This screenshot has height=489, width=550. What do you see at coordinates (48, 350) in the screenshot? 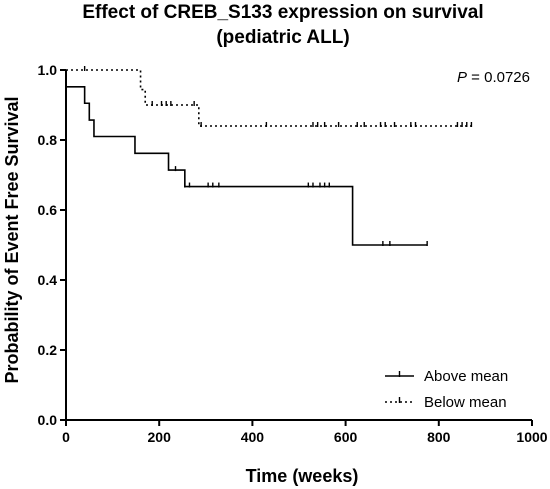
I see `y-tick-label: 0.2` at bounding box center [48, 350].